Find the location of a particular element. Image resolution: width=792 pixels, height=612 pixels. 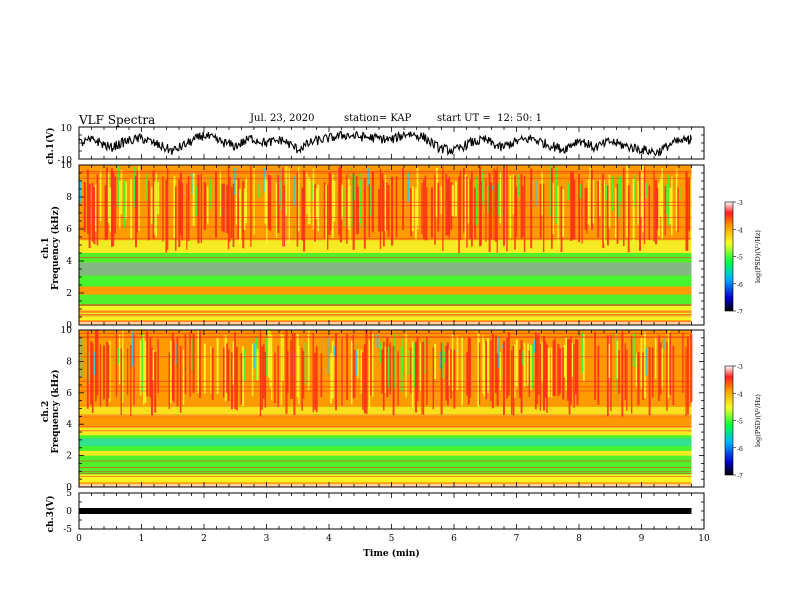

y-tick-label: 4 is located at coordinates (69, 425).